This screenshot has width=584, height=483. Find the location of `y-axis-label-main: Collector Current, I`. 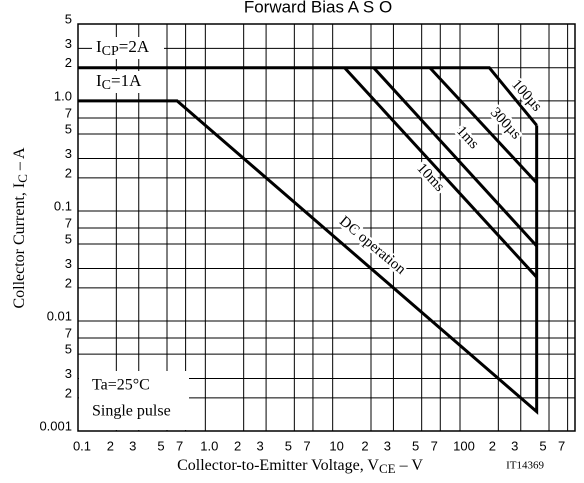

y-axis-label-main: Collector Current, I is located at coordinates (19, 246).